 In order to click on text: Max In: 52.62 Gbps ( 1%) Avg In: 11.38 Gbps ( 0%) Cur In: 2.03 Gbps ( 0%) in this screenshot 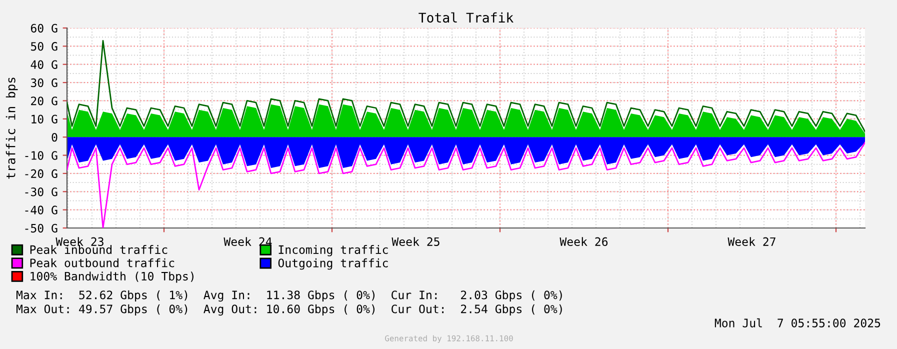, I will do `click(289, 296)`.